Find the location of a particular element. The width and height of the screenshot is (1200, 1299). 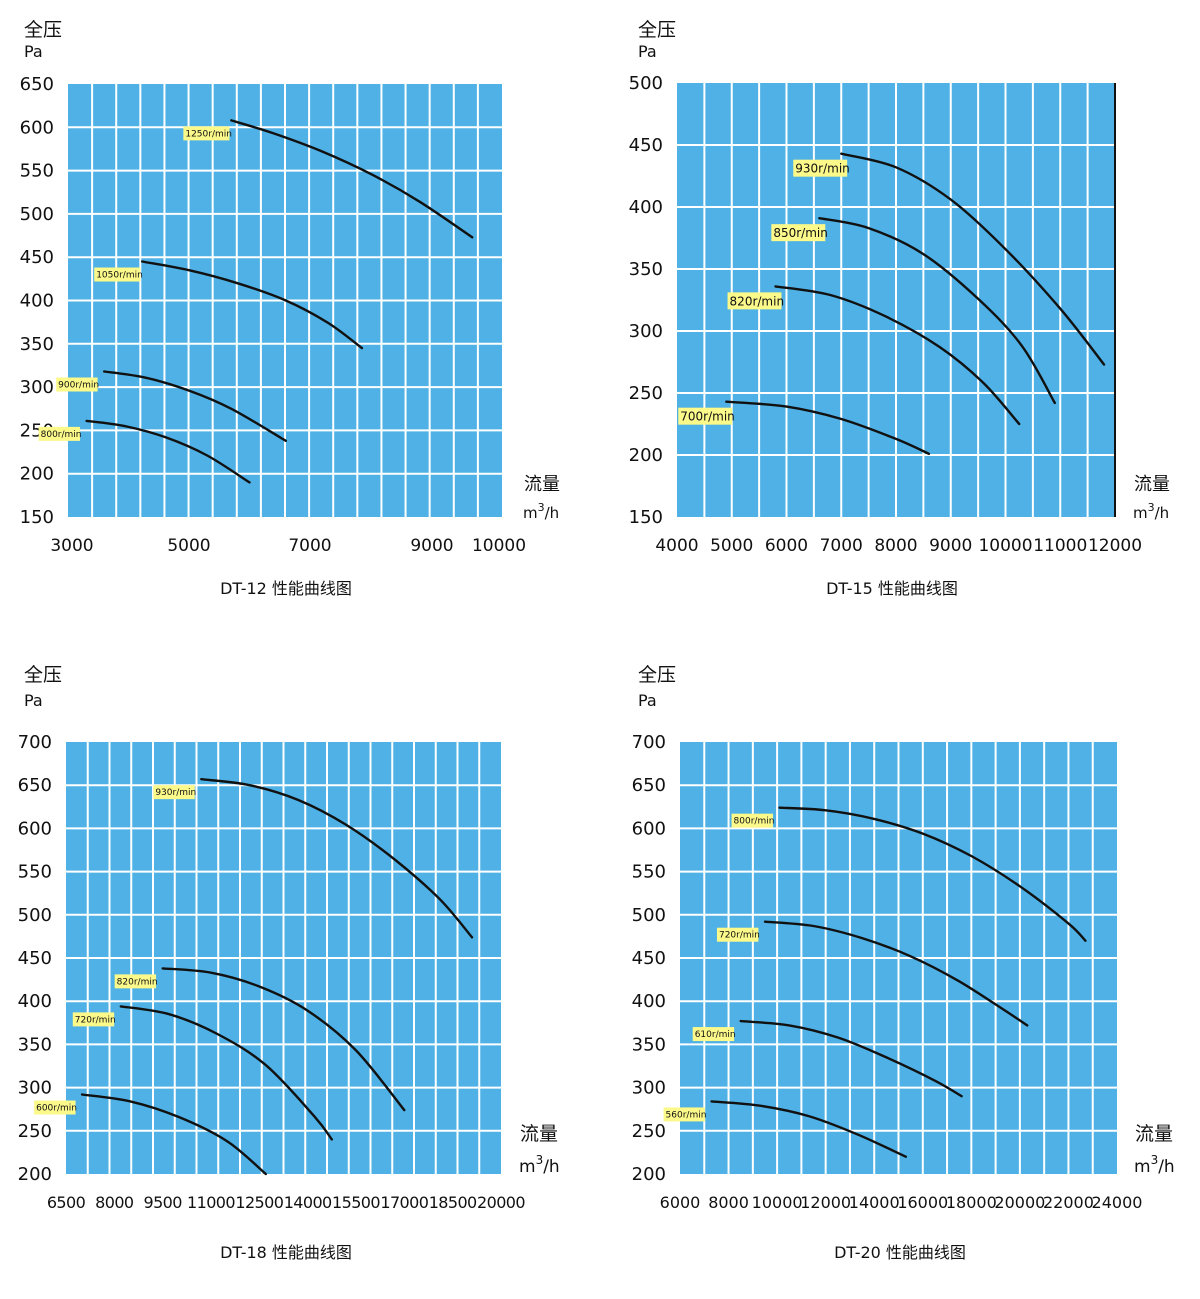

curves: 930r/min 850r/min 820r/min 700r/min is located at coordinates (892, 303).